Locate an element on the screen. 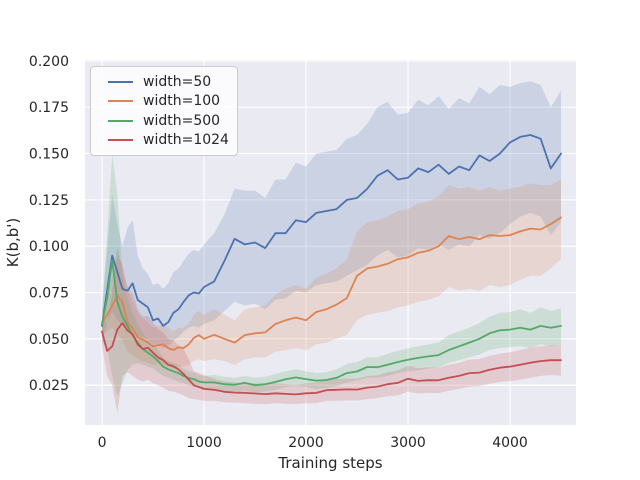 Image resolution: width=640 pixels, height=480 pixels. x-tick-label-4: 4000 is located at coordinates (510, 443).